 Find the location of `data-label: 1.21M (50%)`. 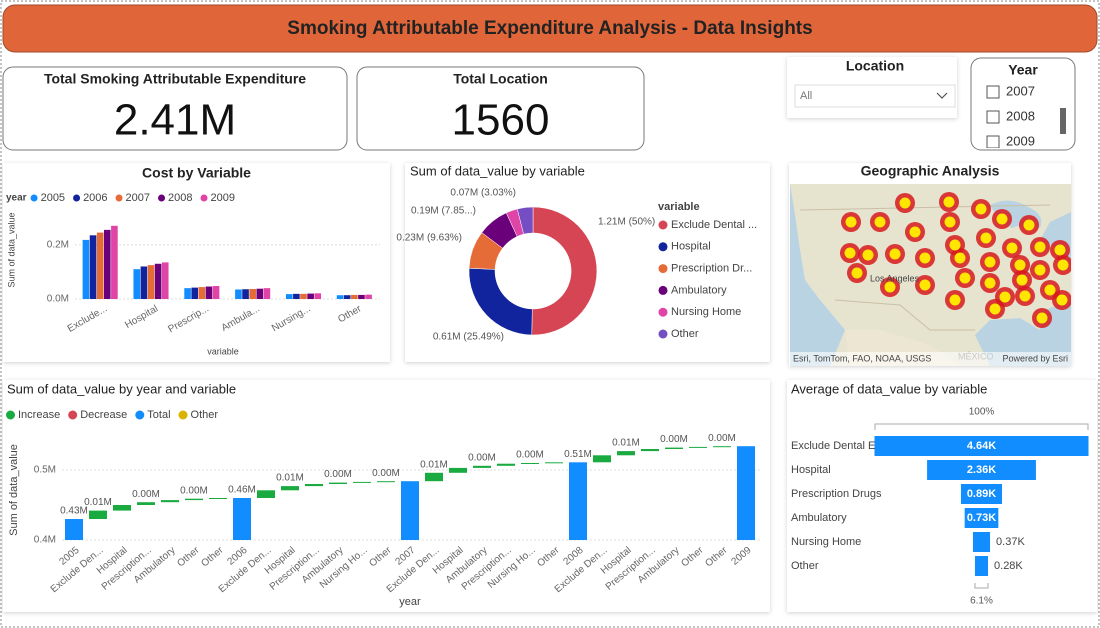

data-label: 1.21M (50%) is located at coordinates (626, 222).